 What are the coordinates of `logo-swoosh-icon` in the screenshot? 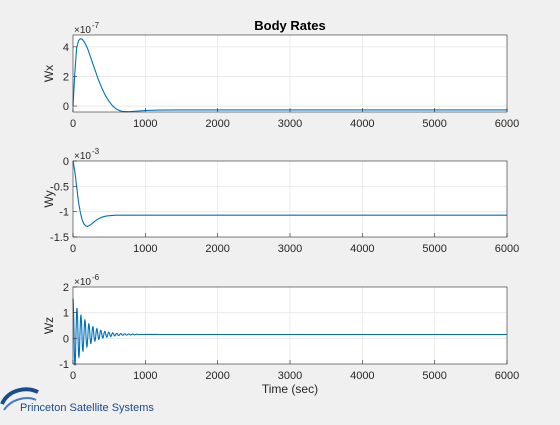 It's located at (19, 396).